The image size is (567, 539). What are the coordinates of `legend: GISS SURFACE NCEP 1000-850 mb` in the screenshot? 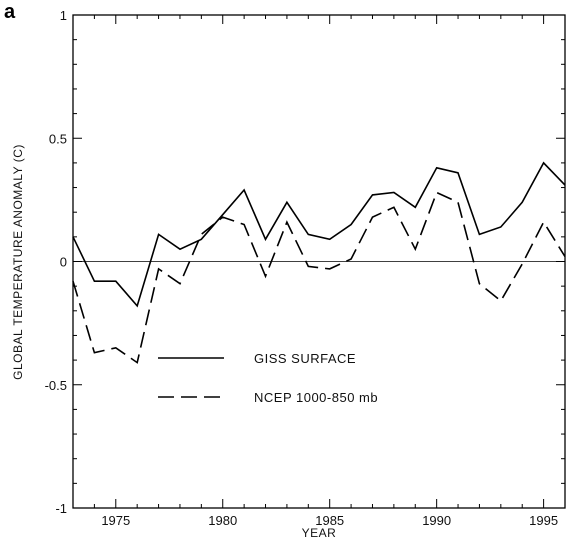 It's located at (268, 378).